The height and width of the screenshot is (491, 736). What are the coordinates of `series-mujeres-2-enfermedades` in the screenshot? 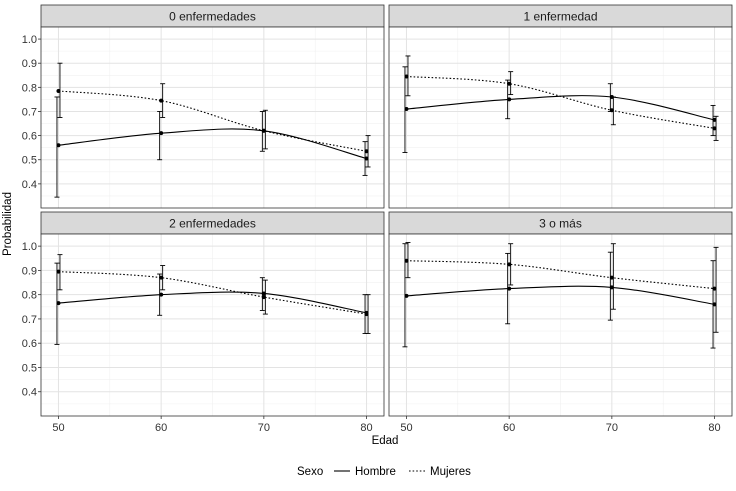 It's located at (213, 294).